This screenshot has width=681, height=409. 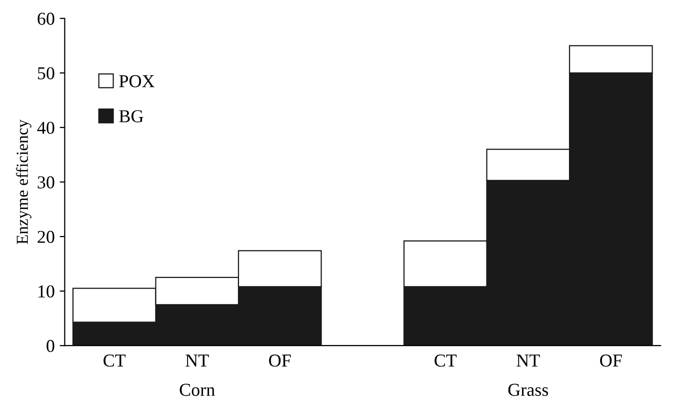 What do you see at coordinates (24, 182) in the screenshot?
I see `y-axis-title: Enzyme efficiency` at bounding box center [24, 182].